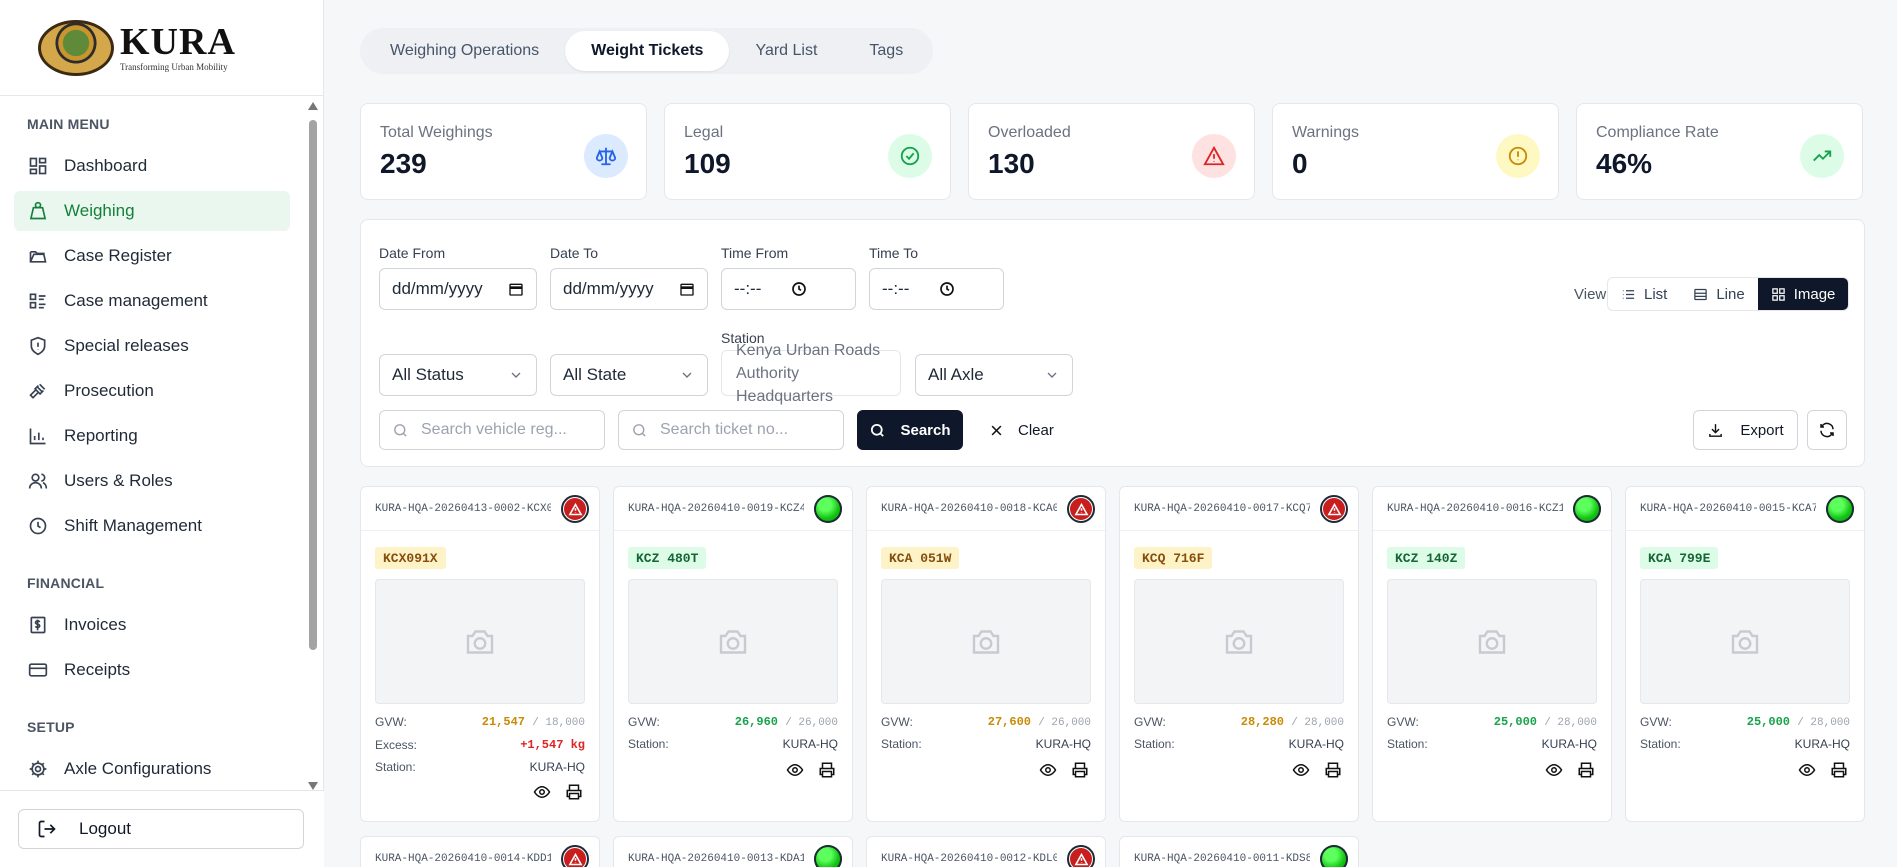 This screenshot has width=1897, height=867. Describe the element at coordinates (936, 289) in the screenshot. I see `time-to-input: --:--` at that location.